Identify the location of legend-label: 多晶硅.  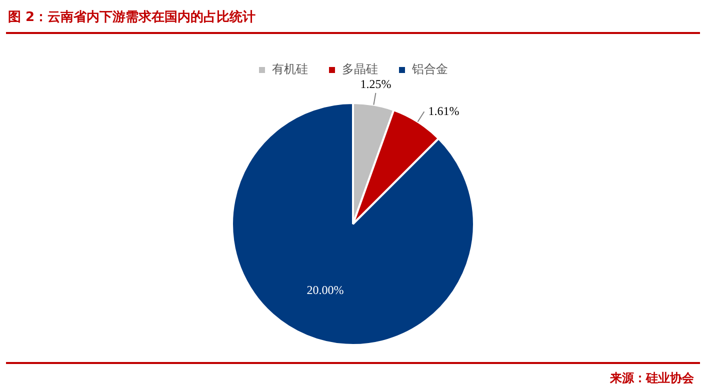
(360, 69).